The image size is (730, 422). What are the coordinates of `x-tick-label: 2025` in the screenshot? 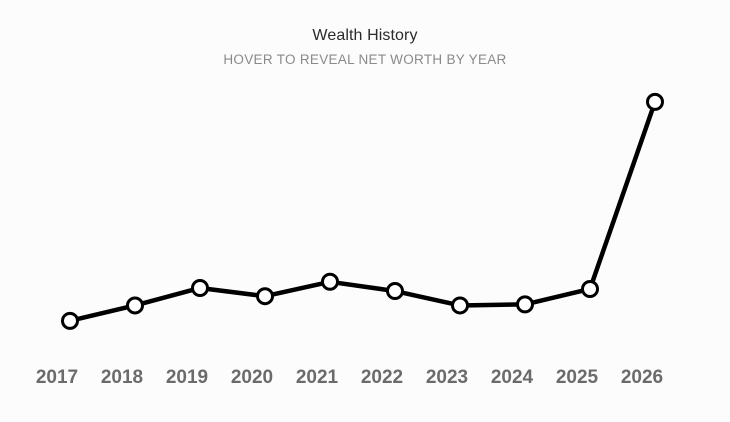 It's located at (577, 377).